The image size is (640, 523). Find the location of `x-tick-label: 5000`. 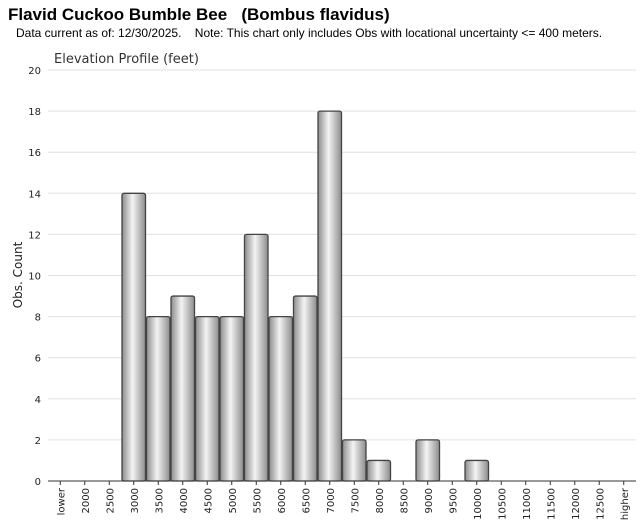

x-tick-label: 5000 is located at coordinates (233, 500).